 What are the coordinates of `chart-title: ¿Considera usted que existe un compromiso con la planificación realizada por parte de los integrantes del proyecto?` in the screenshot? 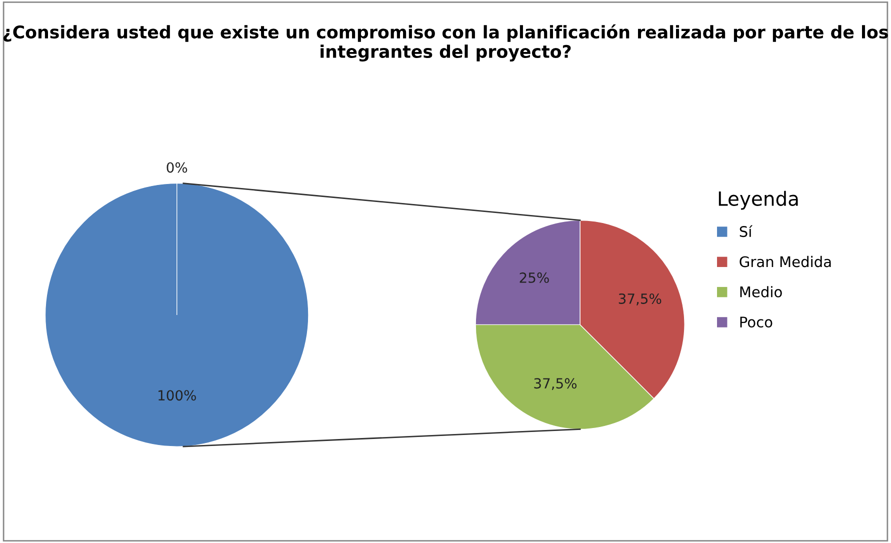 It's located at (445, 43).